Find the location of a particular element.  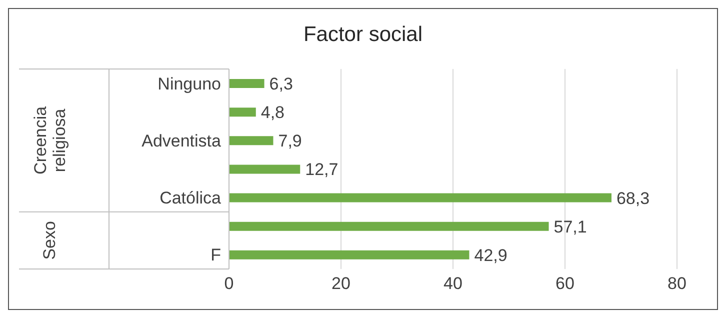

data-label: 42,9 is located at coordinates (491, 255).